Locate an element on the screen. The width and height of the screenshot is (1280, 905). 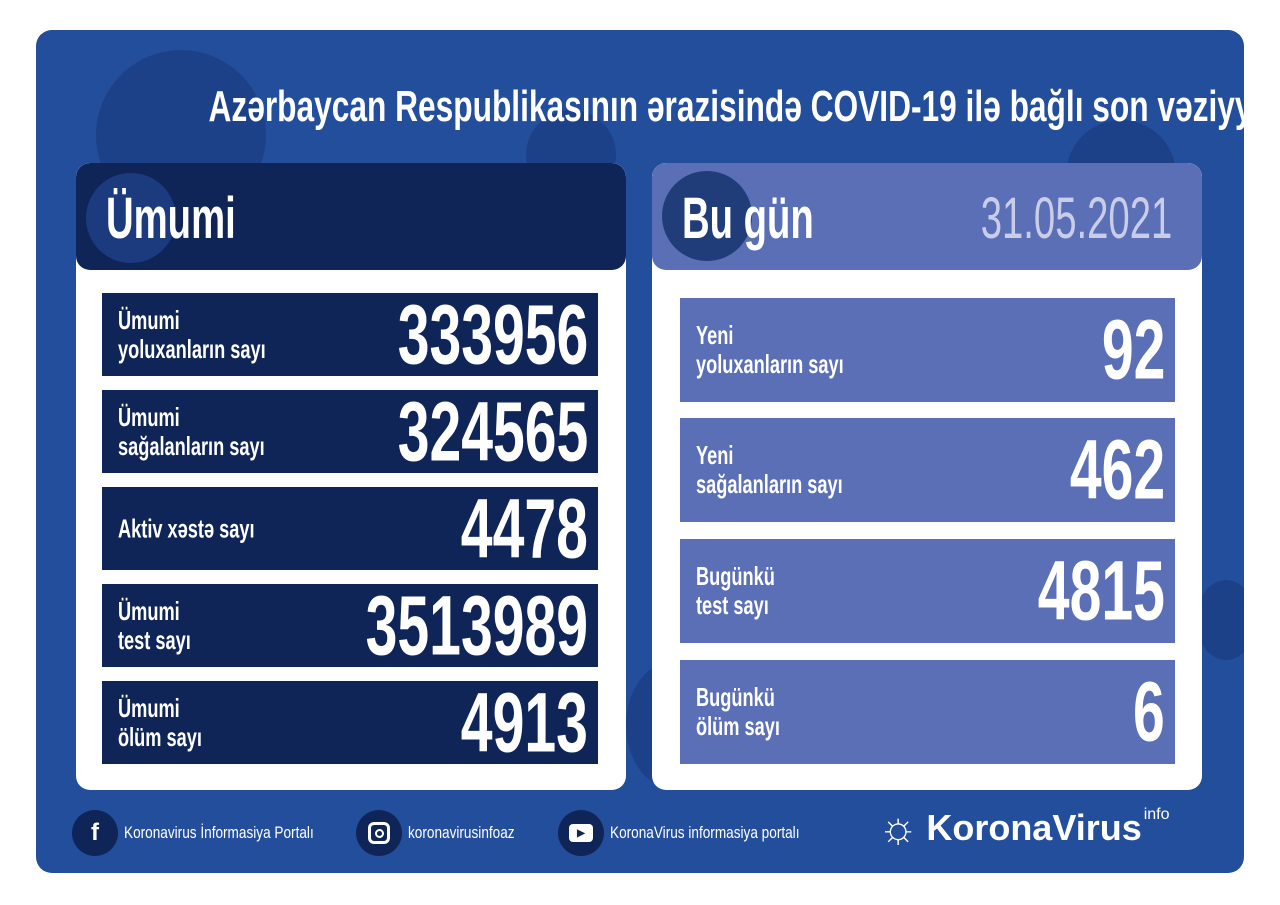
logo-sup: info is located at coordinates (1156, 814).